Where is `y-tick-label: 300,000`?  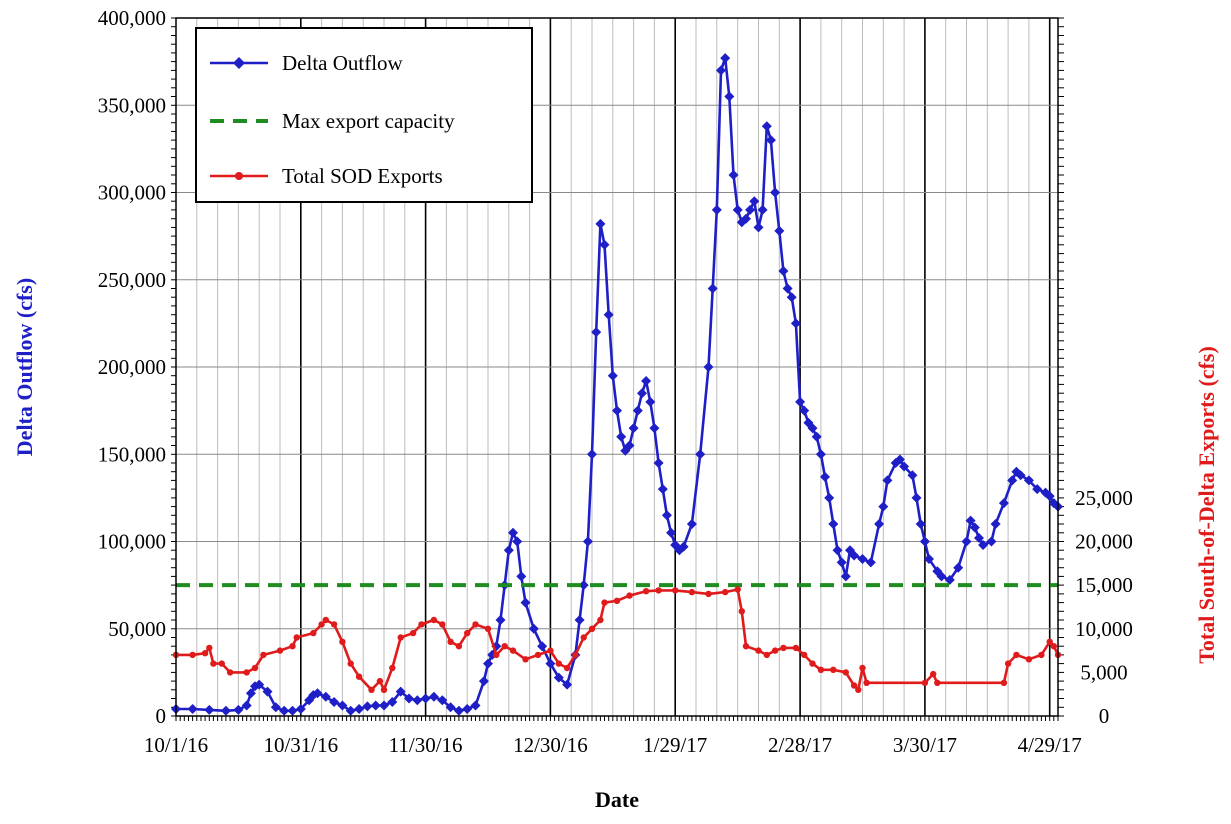 y-tick-label: 300,000 is located at coordinates (132, 193).